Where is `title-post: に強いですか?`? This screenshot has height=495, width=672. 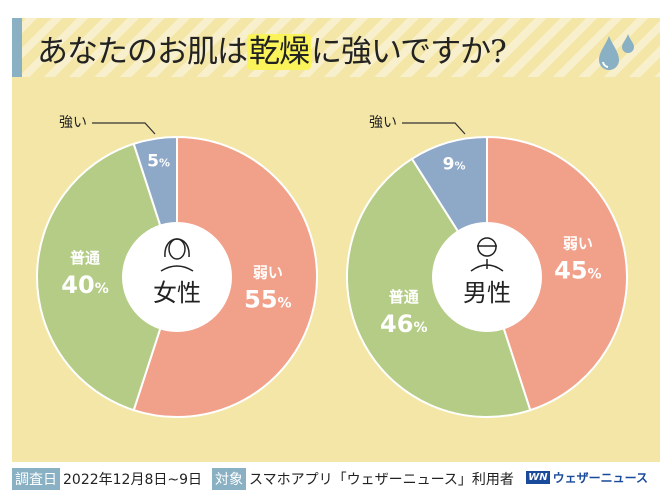 title-post: に強いですか? is located at coordinates (409, 52).